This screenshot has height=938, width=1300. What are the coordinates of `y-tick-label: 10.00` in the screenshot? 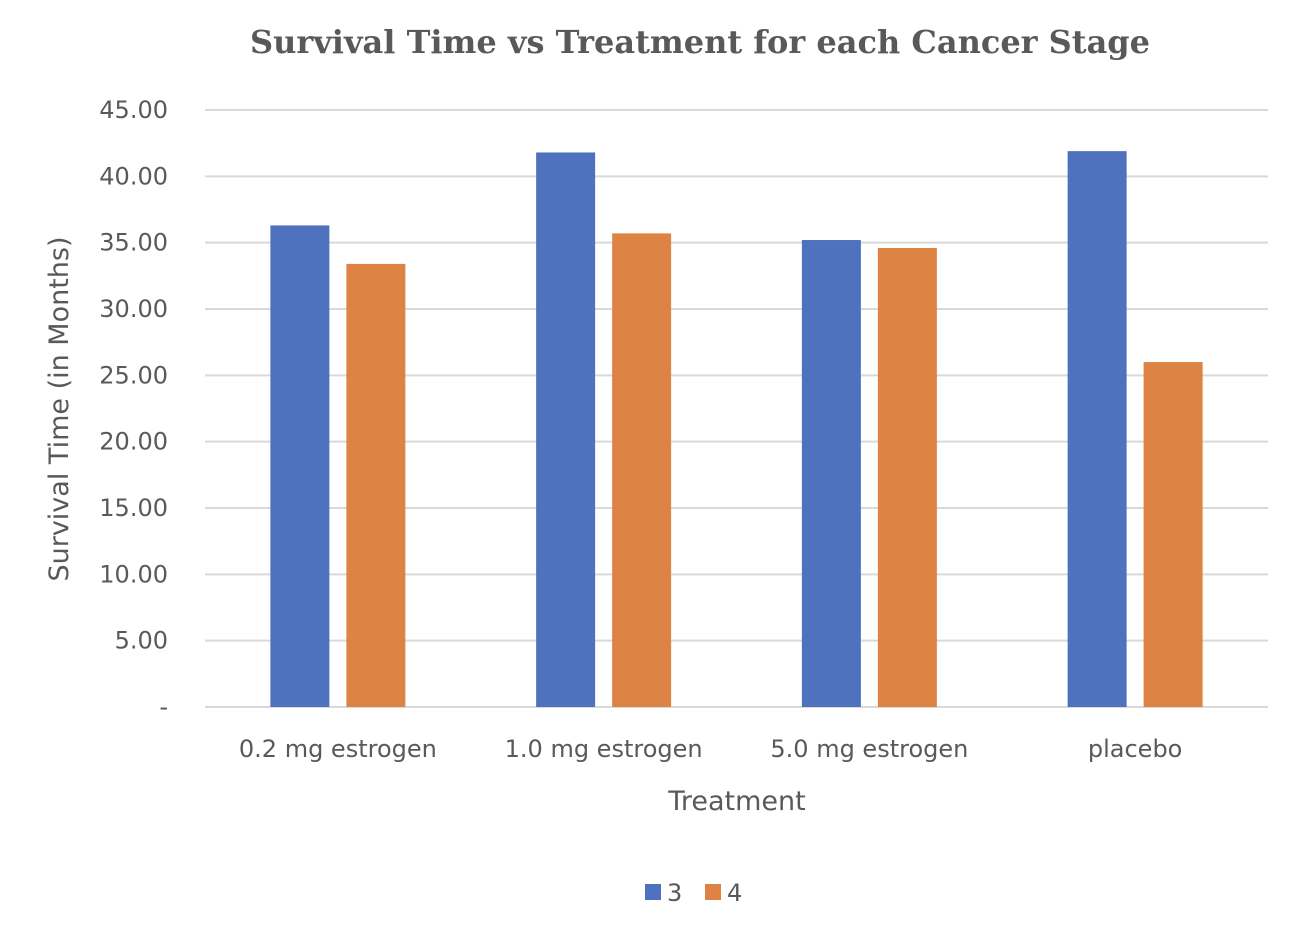 It's located at (133, 574).